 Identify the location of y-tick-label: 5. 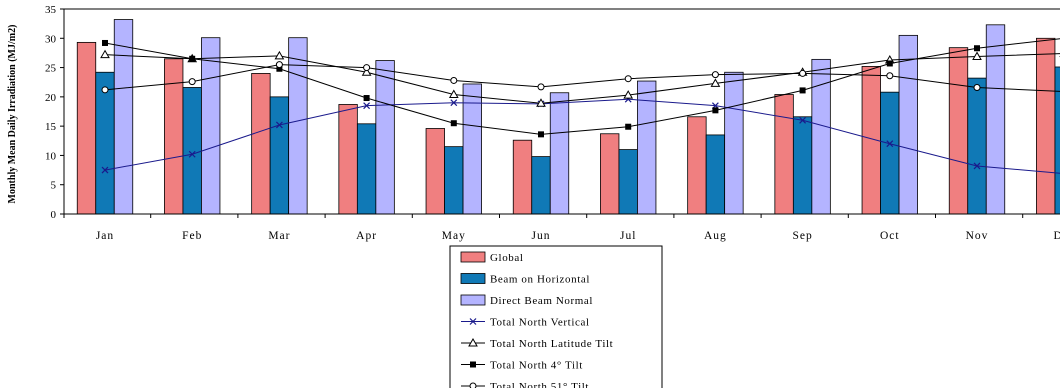
(54, 186).